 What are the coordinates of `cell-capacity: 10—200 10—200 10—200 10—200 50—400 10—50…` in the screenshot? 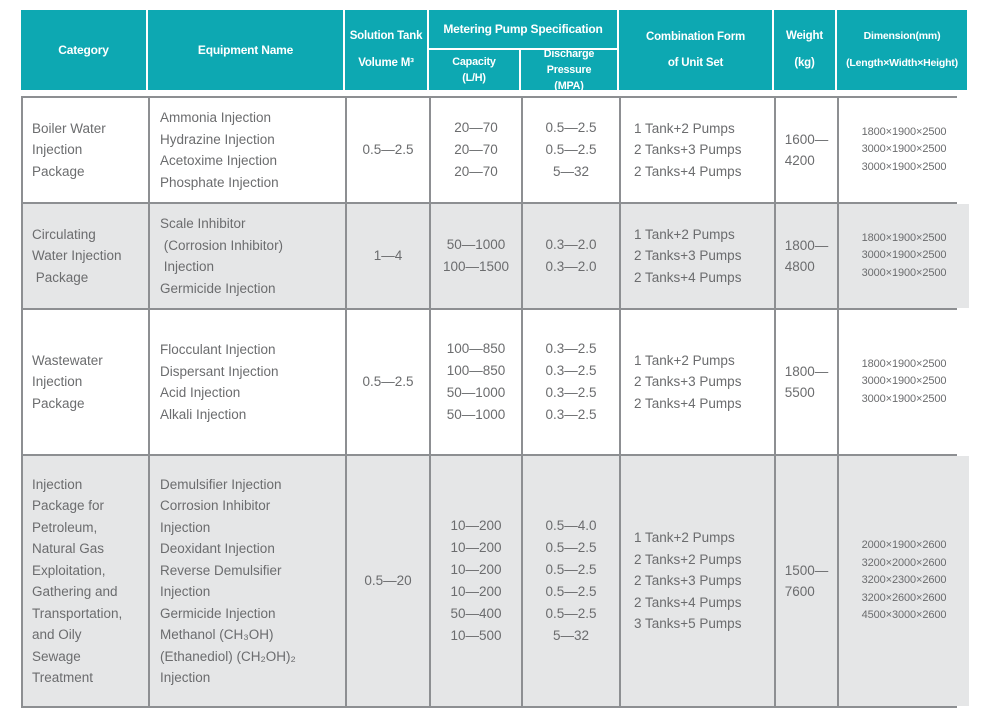 It's located at (476, 581).